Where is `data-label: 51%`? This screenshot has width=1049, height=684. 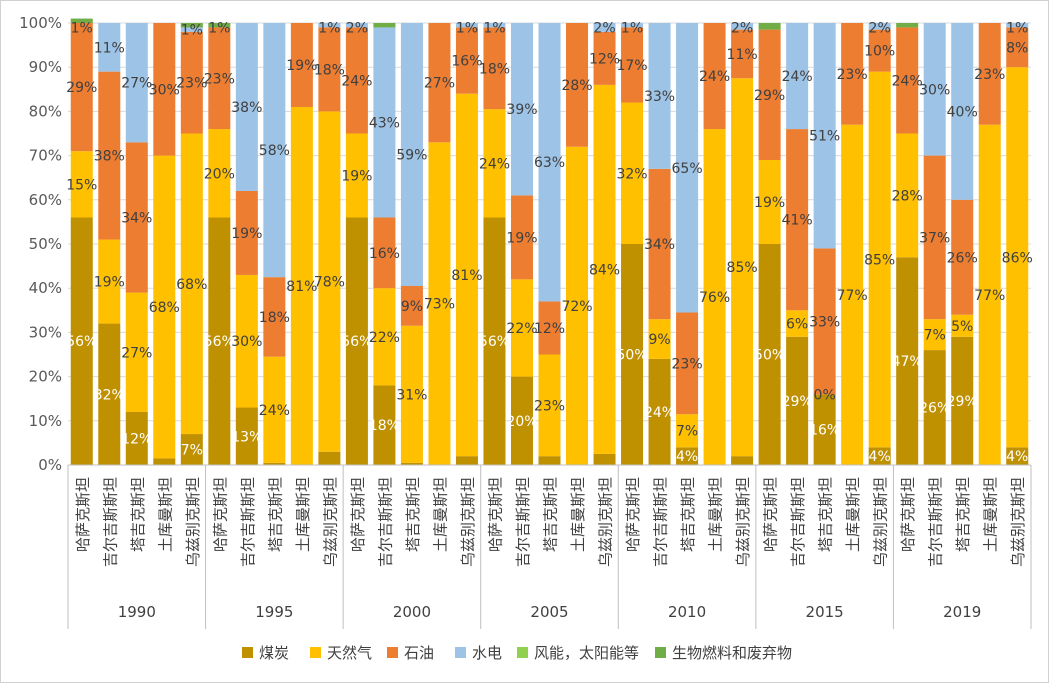
data-label: 51% is located at coordinates (824, 137).